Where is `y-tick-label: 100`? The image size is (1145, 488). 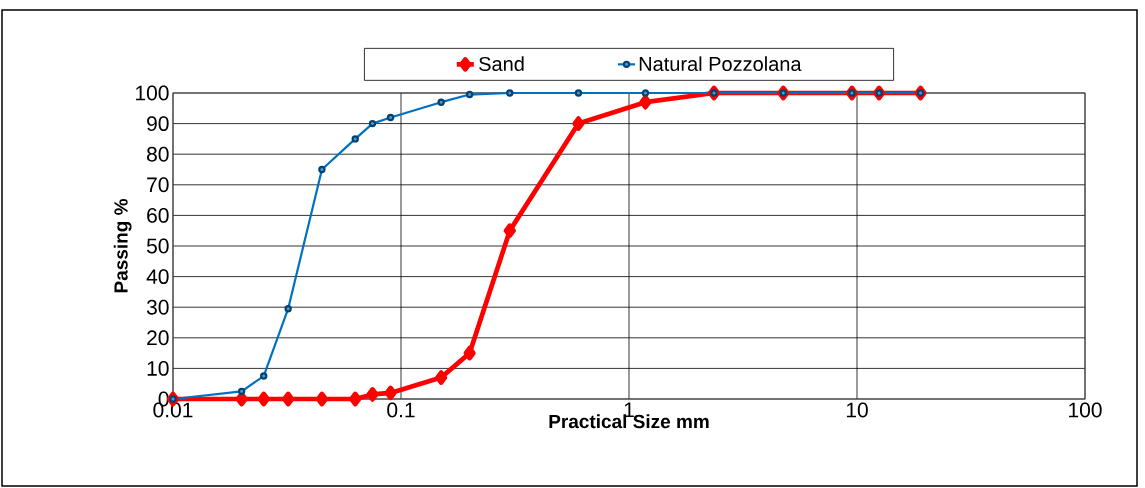
y-tick-label: 100 is located at coordinates (152, 93).